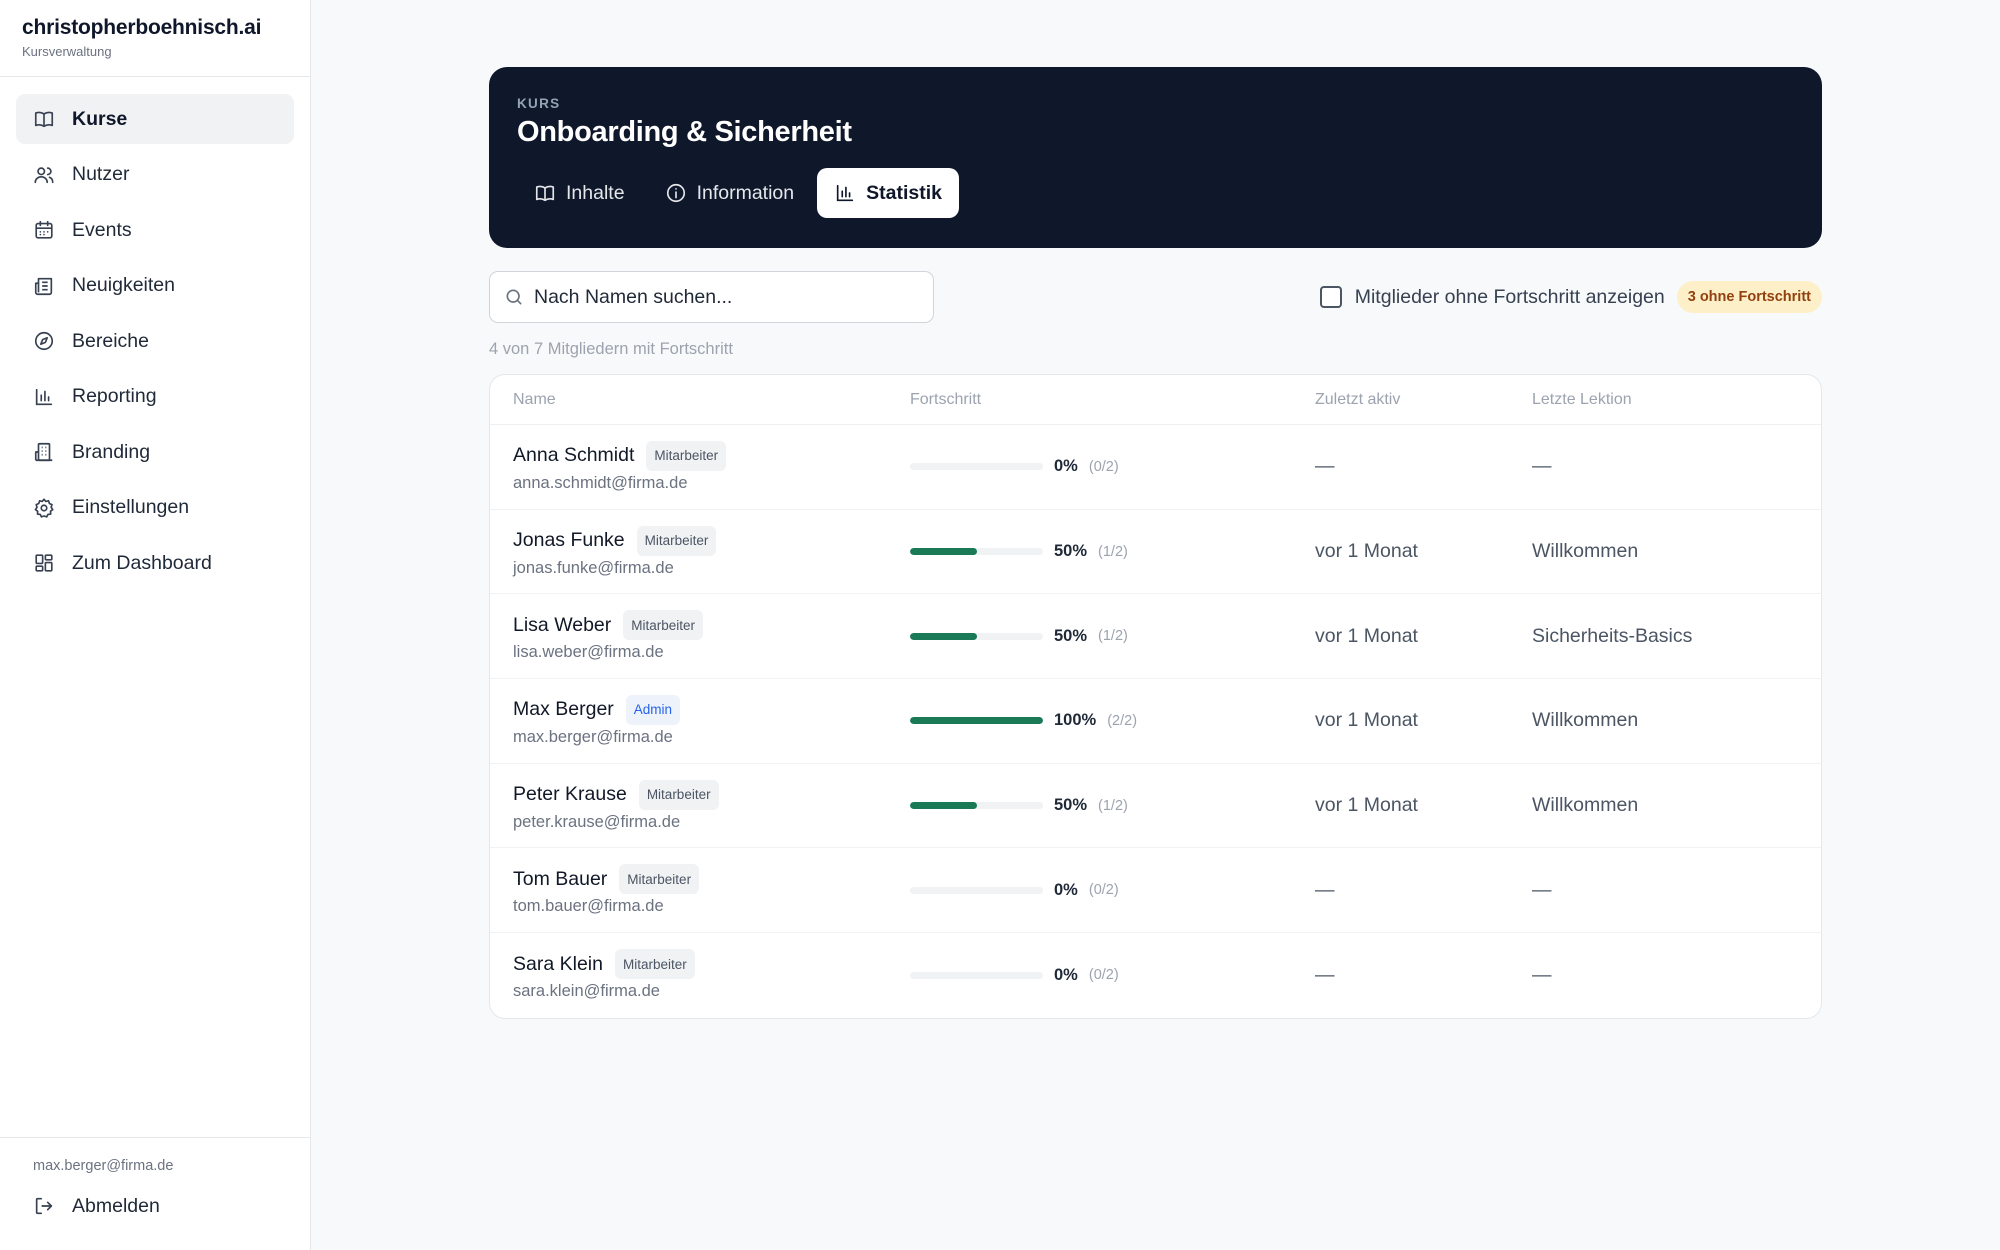  What do you see at coordinates (711, 720) in the screenshot?
I see `cell-name: Max Berger Admin max.berger@firma.de` at bounding box center [711, 720].